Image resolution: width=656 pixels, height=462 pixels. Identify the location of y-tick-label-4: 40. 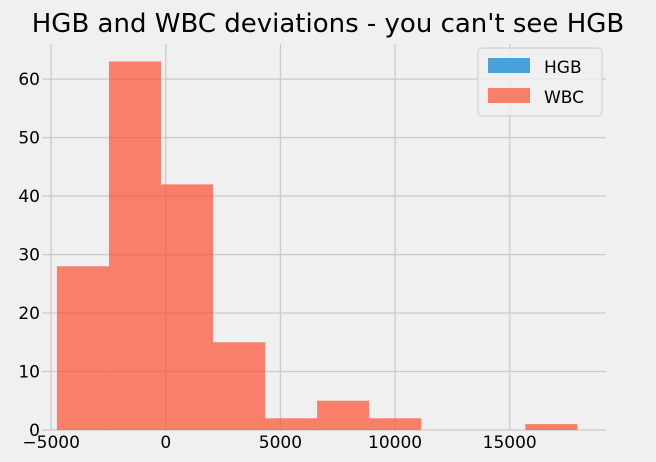
(29, 197).